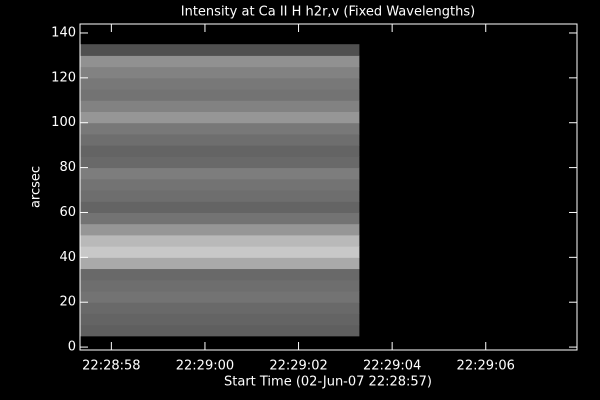 This screenshot has height=400, width=600. What do you see at coordinates (72, 347) in the screenshot?
I see `y-tick-label: 0` at bounding box center [72, 347].